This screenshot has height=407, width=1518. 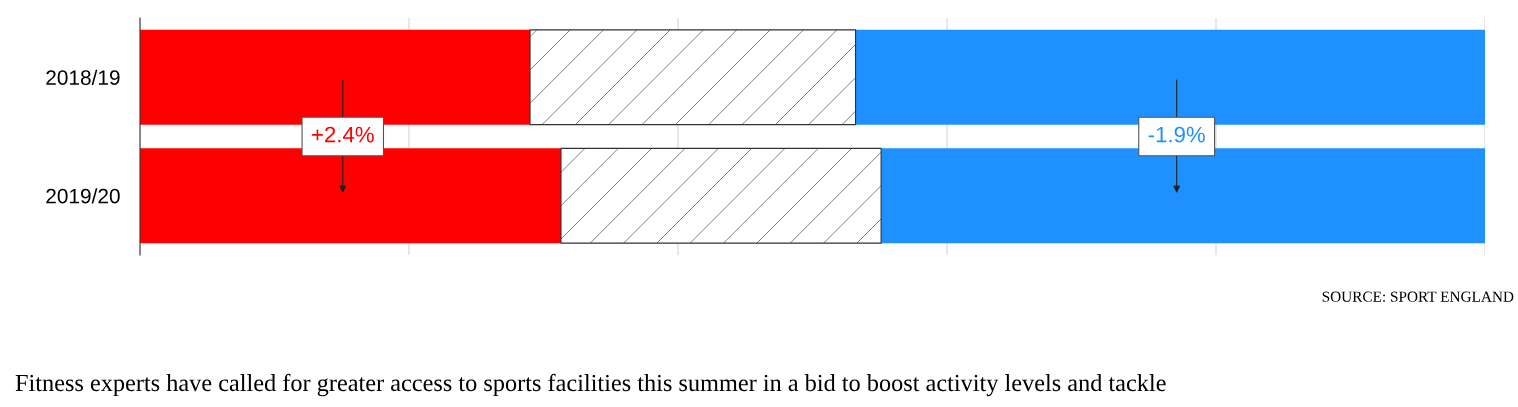 I want to click on annotation: +2.4%, so click(x=343, y=134).